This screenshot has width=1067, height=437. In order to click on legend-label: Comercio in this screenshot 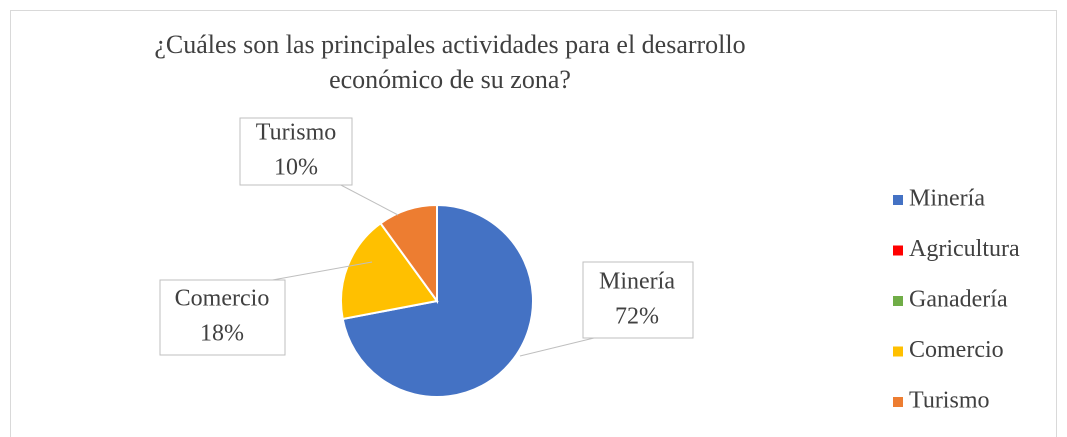, I will do `click(956, 350)`.